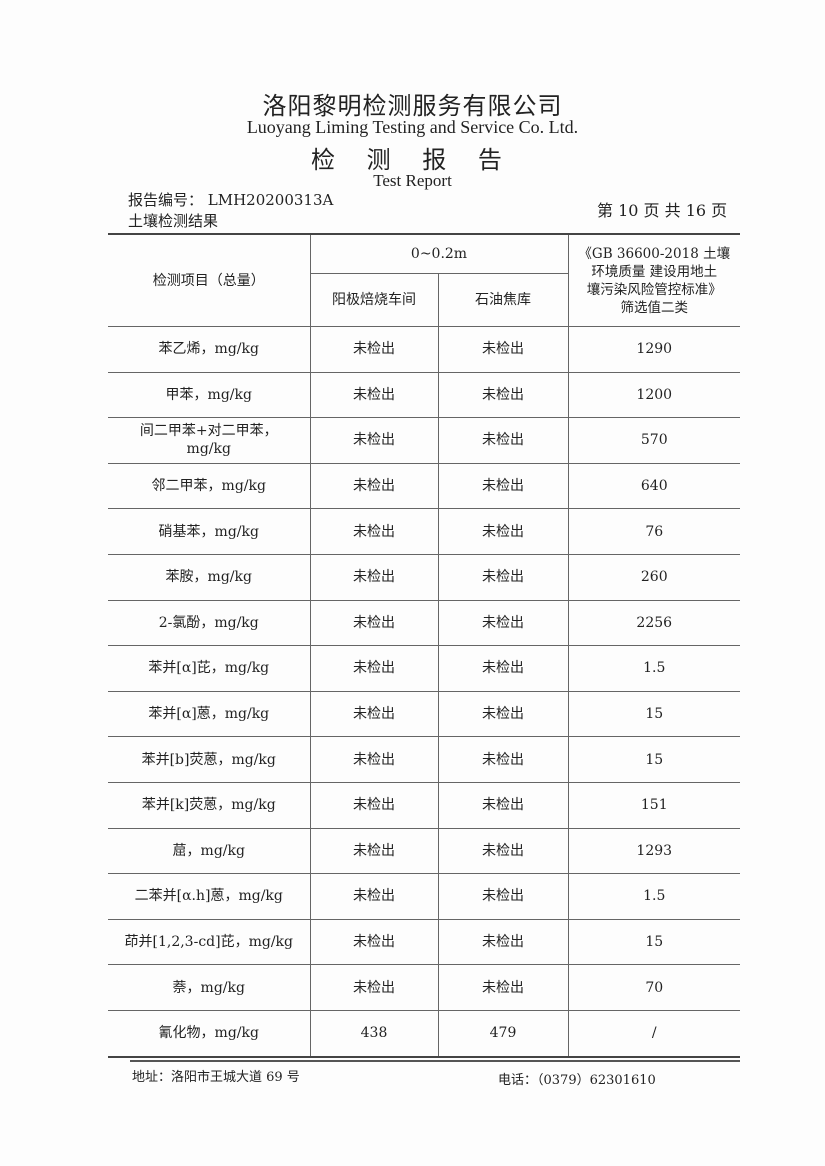  What do you see at coordinates (216, 1077) in the screenshot?
I see `footer-address: 地址：洛阳市王城大道 69 号` at bounding box center [216, 1077].